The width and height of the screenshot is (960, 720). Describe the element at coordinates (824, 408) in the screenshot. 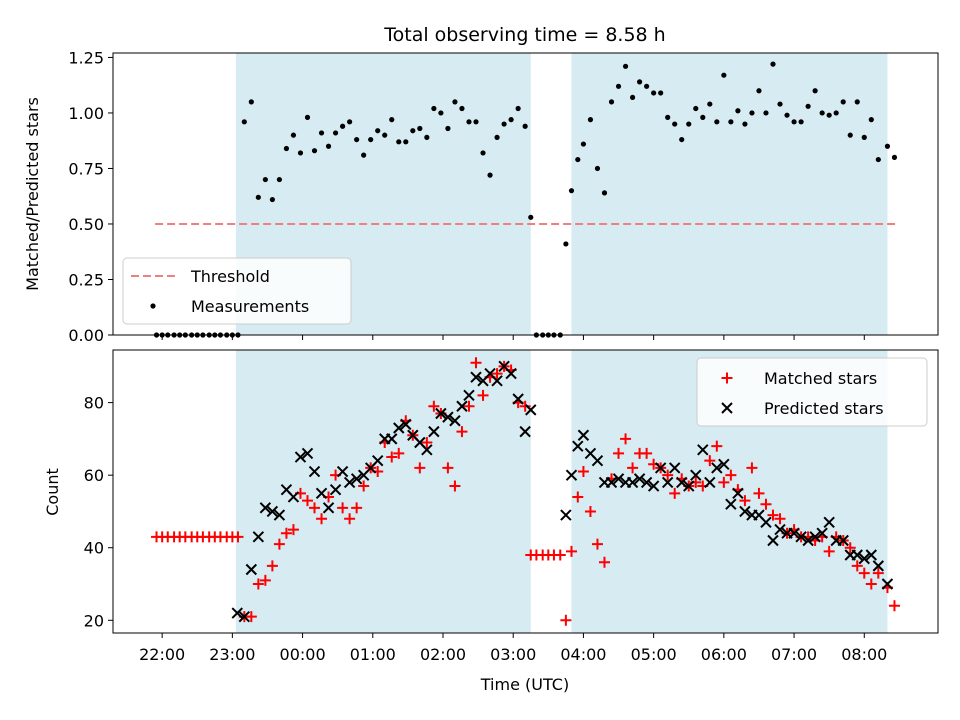

I see `legend-predicted-label: Predicted stars` at that location.